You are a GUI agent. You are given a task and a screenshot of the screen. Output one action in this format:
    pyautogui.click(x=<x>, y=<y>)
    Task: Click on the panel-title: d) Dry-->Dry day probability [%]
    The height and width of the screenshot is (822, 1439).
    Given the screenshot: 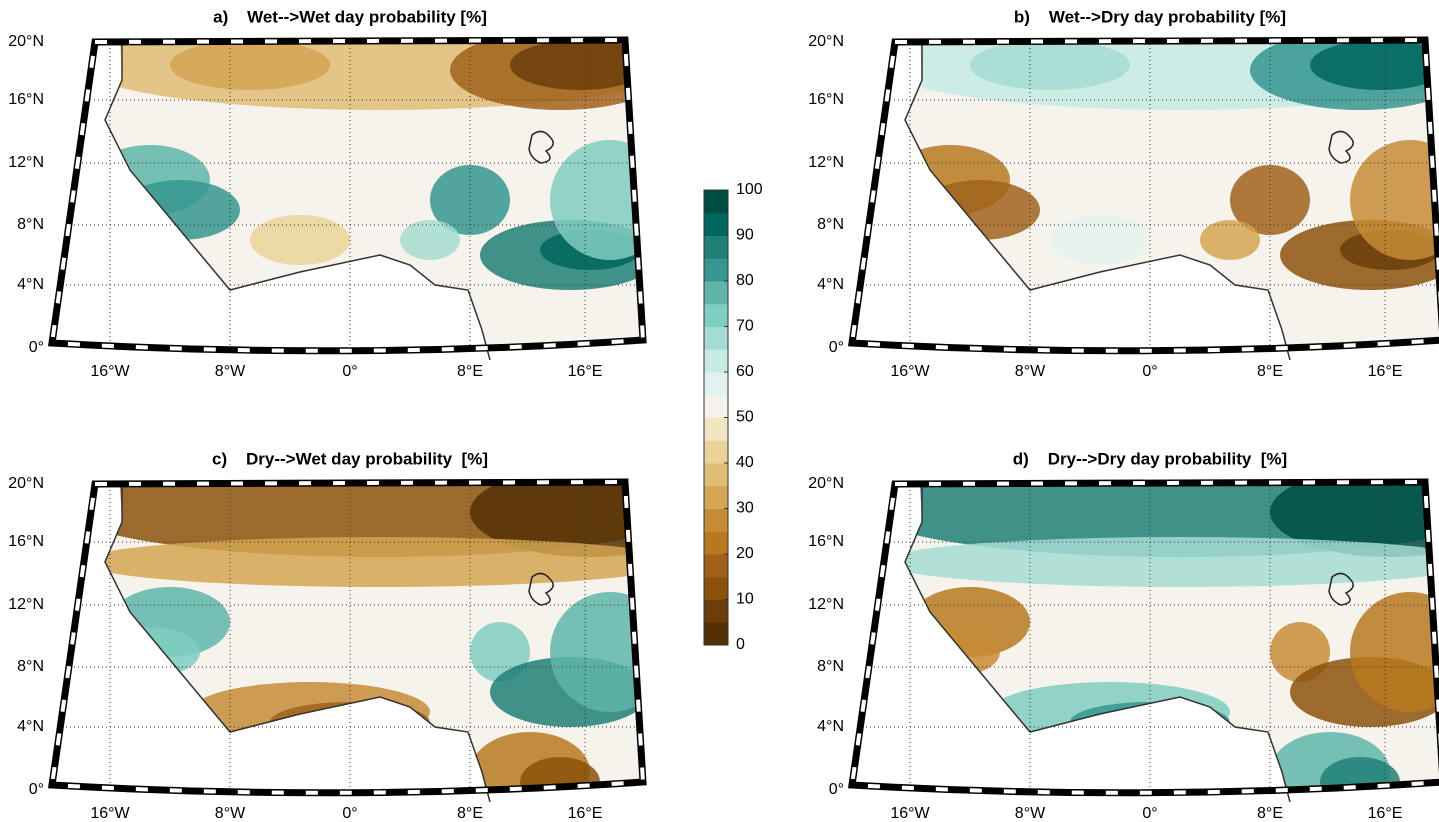 What is the action you would take?
    pyautogui.click(x=1150, y=458)
    